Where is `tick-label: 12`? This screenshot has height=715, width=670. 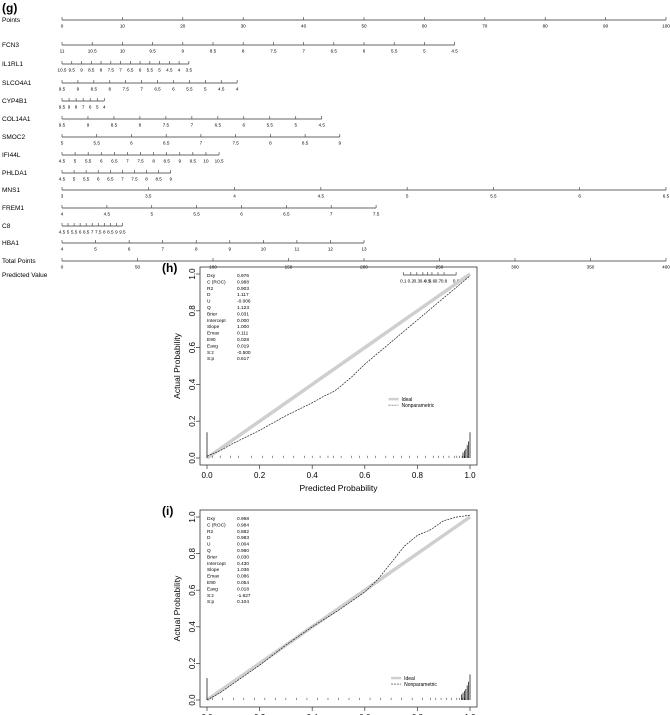 tick-label: 12 is located at coordinates (331, 249).